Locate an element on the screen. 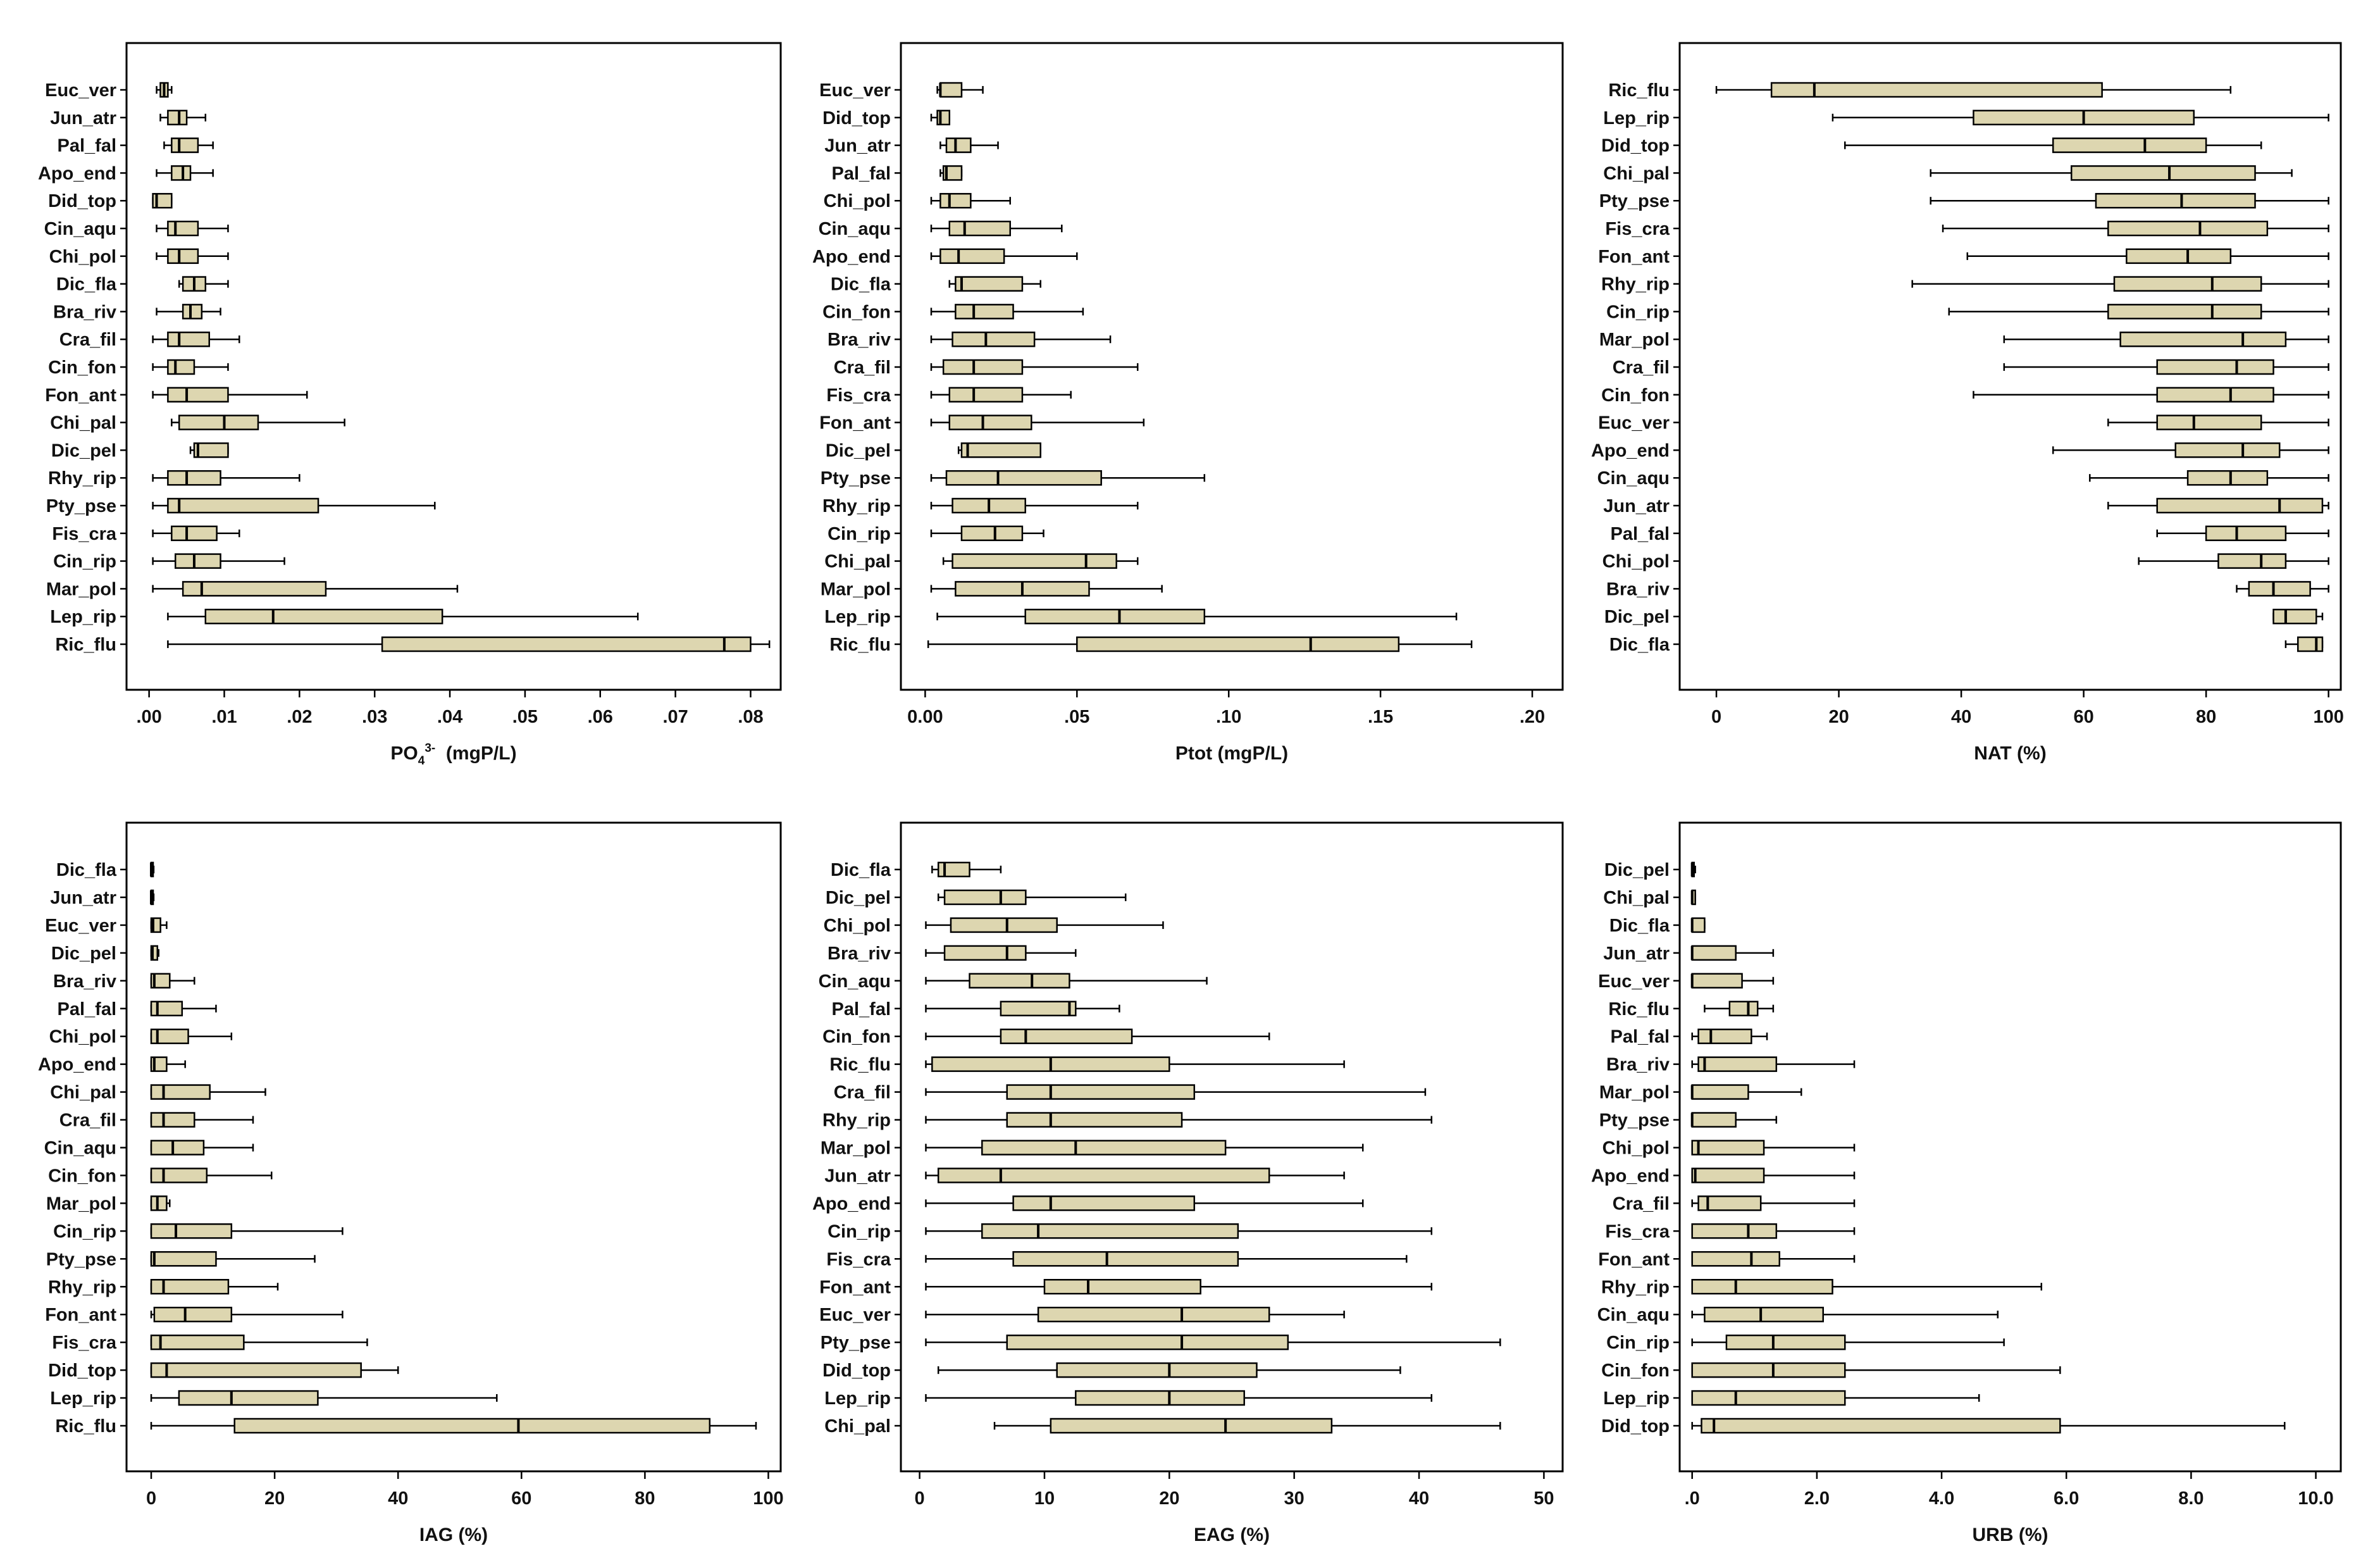 The height and width of the screenshot is (1546, 2380). box-row-Euc_ver: Euc_ver is located at coordinates (901, 90).